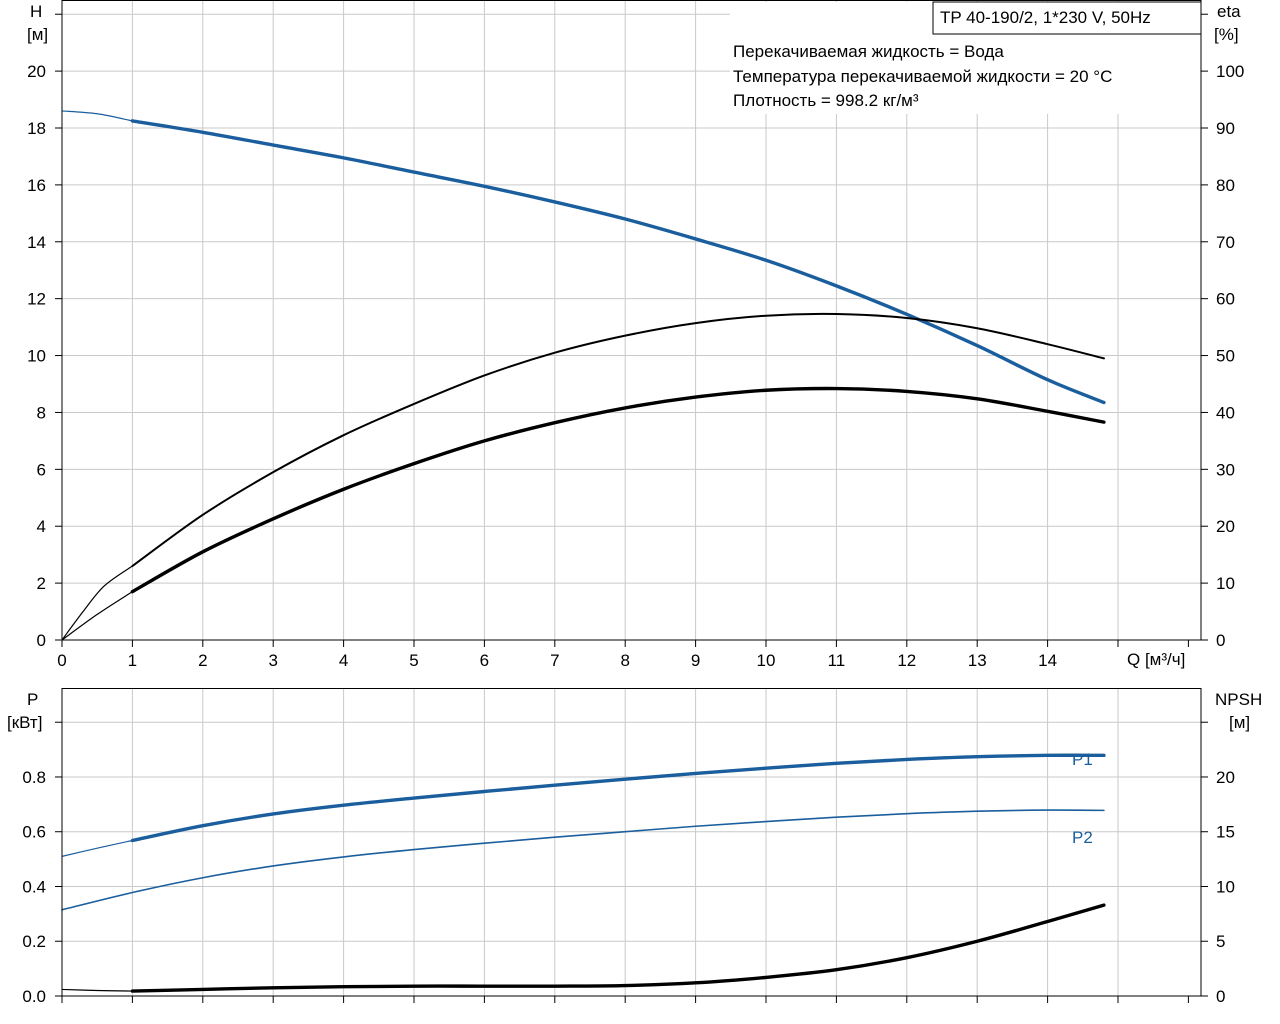 This screenshot has width=1280, height=1024. What do you see at coordinates (343, 660) in the screenshot?
I see `x-tick-label: 4` at bounding box center [343, 660].